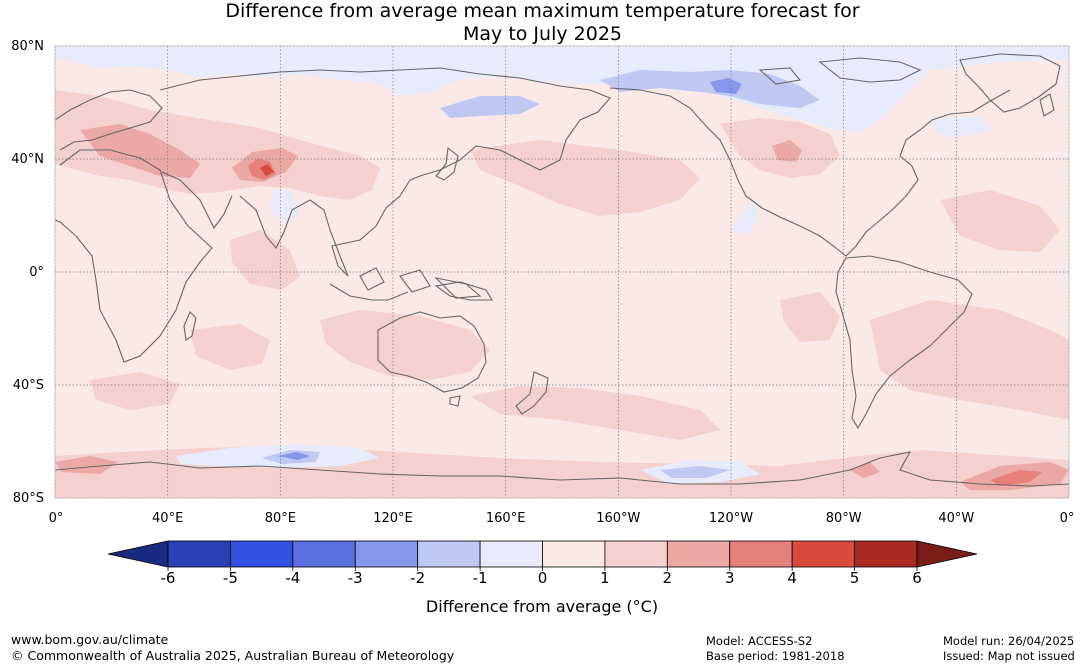 This screenshot has width=1085, height=667. I want to click on longitude-label: 160°E, so click(506, 518).